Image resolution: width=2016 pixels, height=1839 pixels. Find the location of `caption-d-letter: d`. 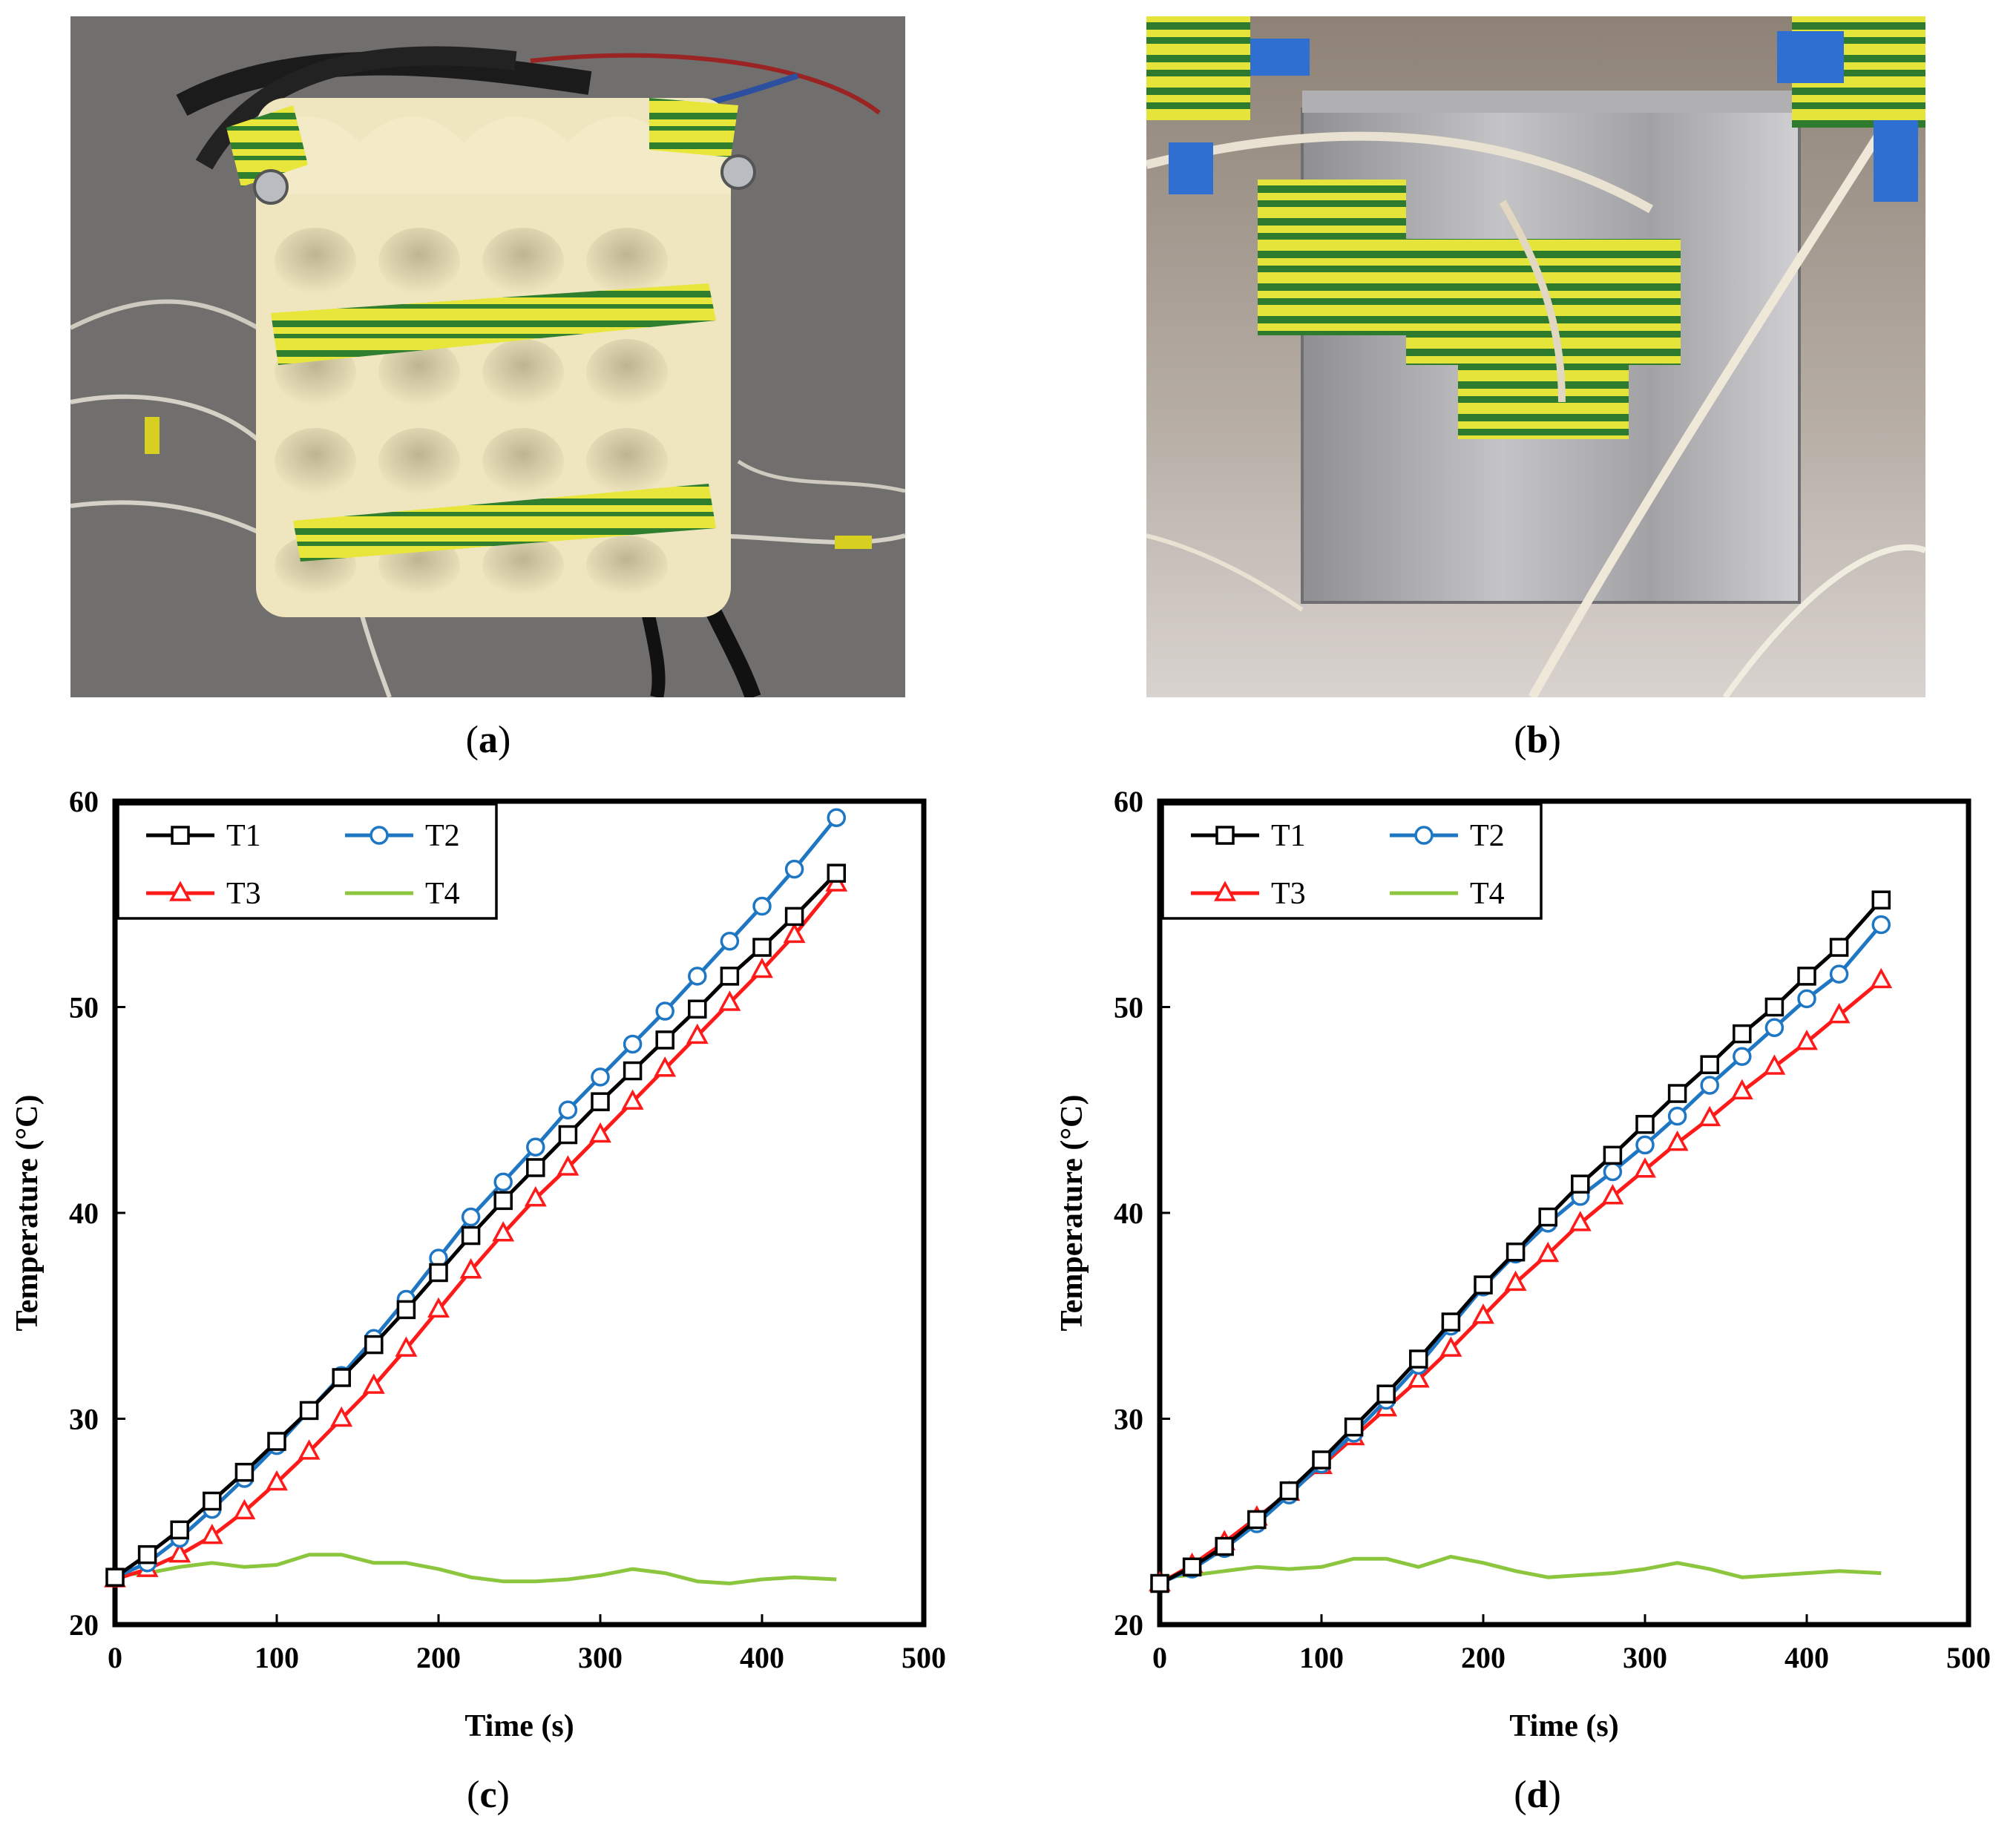

caption-d-letter: d is located at coordinates (1537, 1795).